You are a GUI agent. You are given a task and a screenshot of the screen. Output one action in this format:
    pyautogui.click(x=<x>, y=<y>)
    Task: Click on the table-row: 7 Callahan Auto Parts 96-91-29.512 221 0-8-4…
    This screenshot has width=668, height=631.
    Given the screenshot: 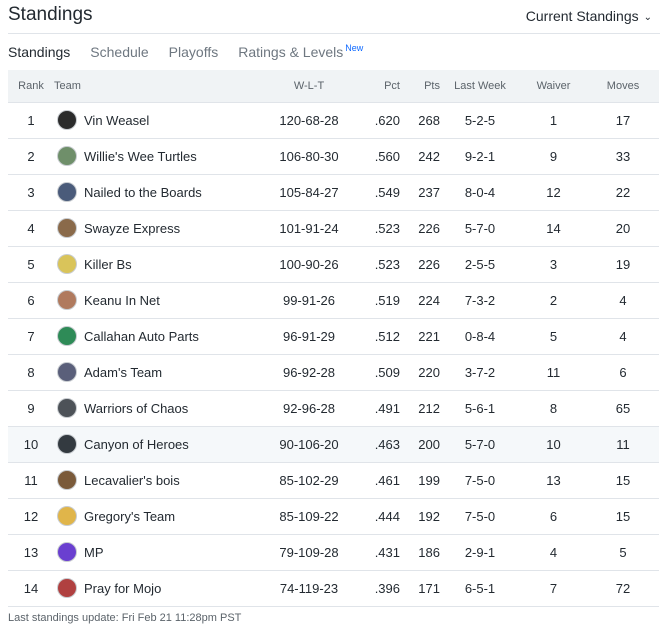 What is the action you would take?
    pyautogui.click(x=333, y=336)
    